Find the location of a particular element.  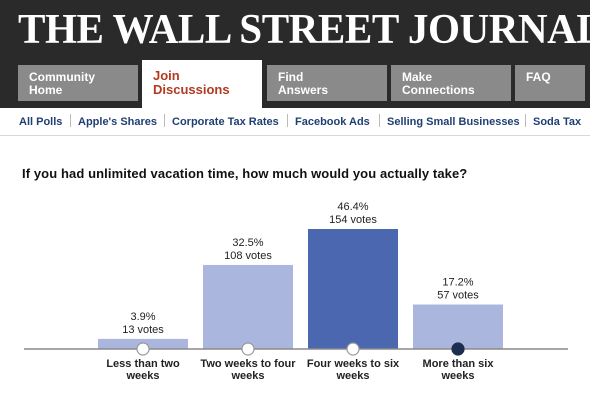

tab-label-line2: Connections is located at coordinates (438, 90).